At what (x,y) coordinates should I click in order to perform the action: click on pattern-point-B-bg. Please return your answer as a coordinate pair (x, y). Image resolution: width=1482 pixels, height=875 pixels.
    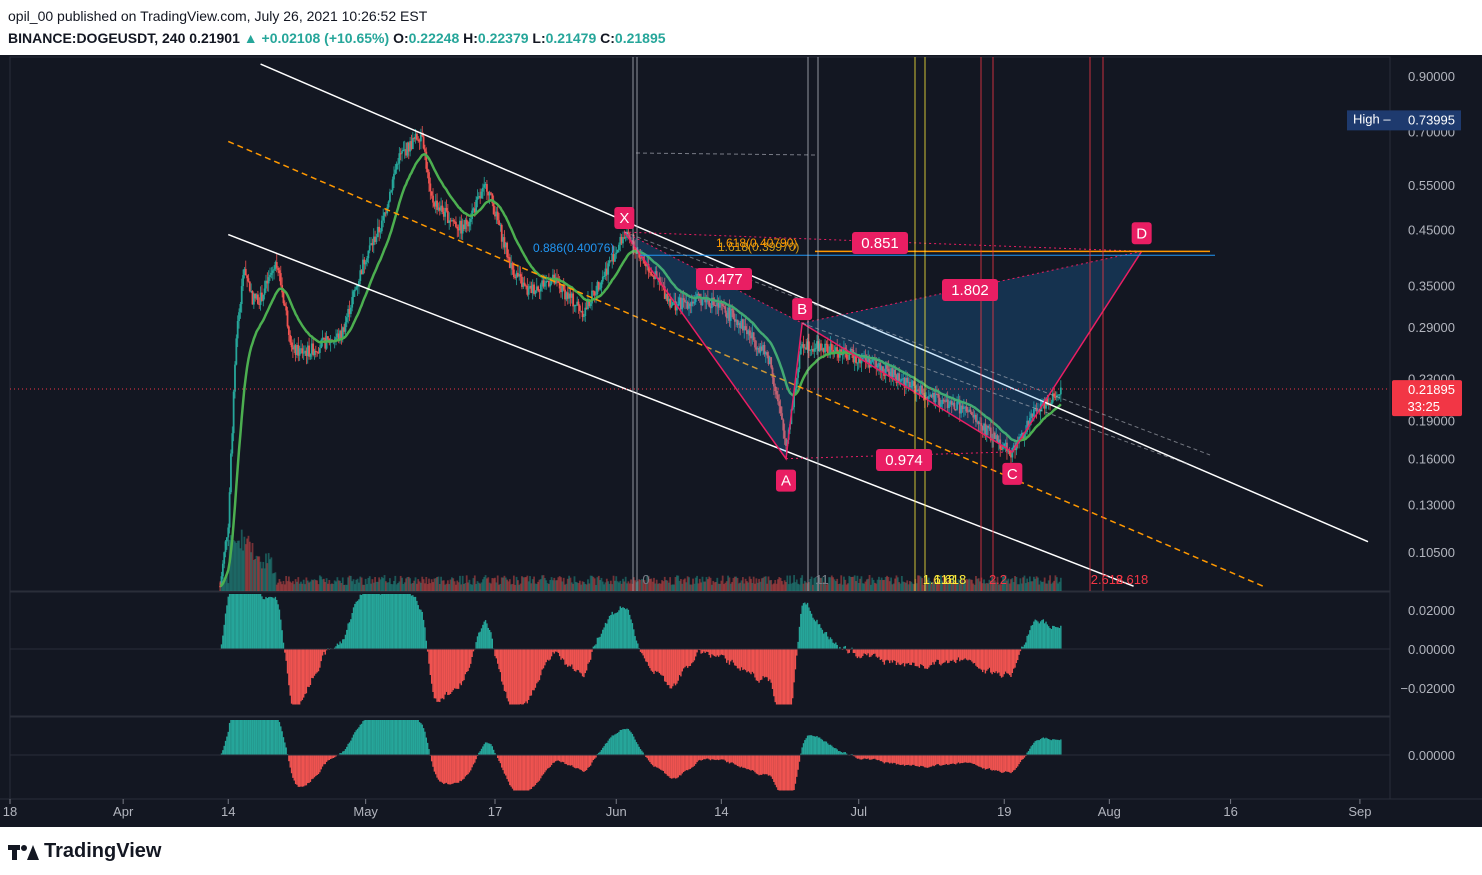
    Looking at the image, I should click on (802, 309).